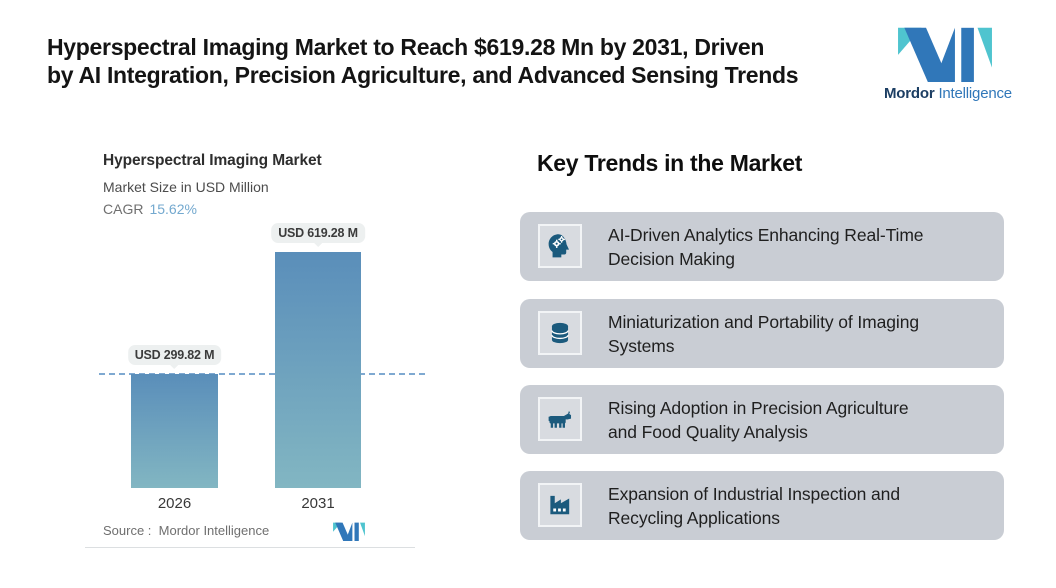  Describe the element at coordinates (560, 333) in the screenshot. I see `database-icon` at that location.